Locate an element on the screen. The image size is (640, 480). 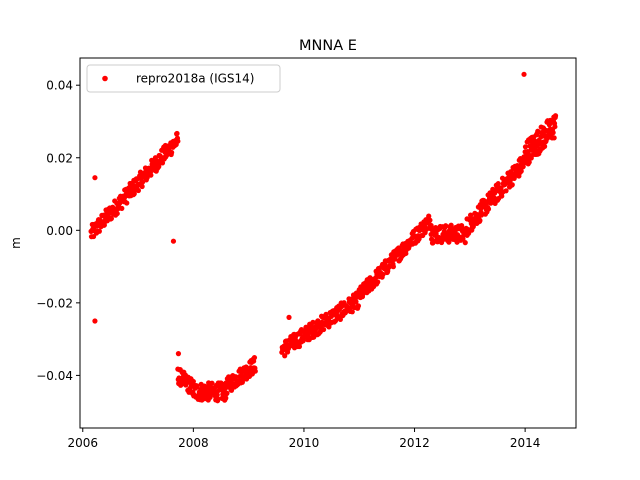
x-axis: 2006 2008 2010 2012 2014 is located at coordinates (303, 439).